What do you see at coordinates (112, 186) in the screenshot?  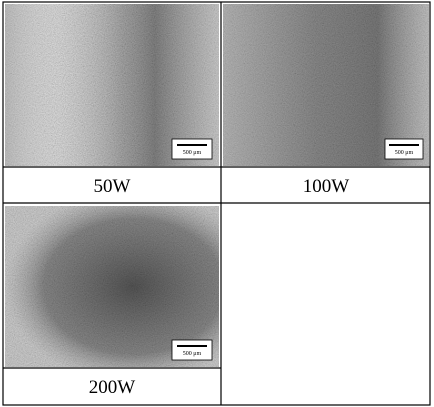 I see `panel-label: 50W` at bounding box center [112, 186].